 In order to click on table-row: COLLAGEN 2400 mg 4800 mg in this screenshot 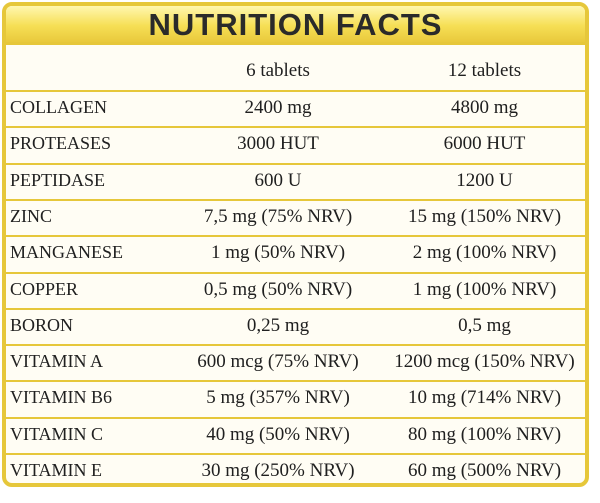, I will do `click(295, 106)`.